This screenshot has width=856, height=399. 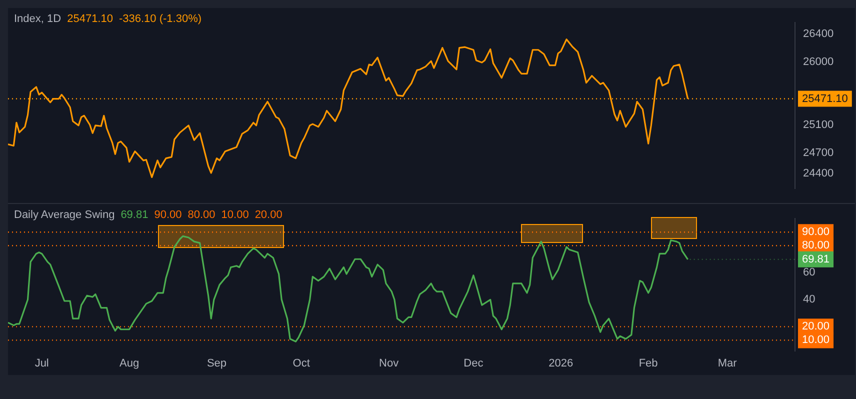 I want to click on y-tick-label: 25100, so click(x=818, y=124).